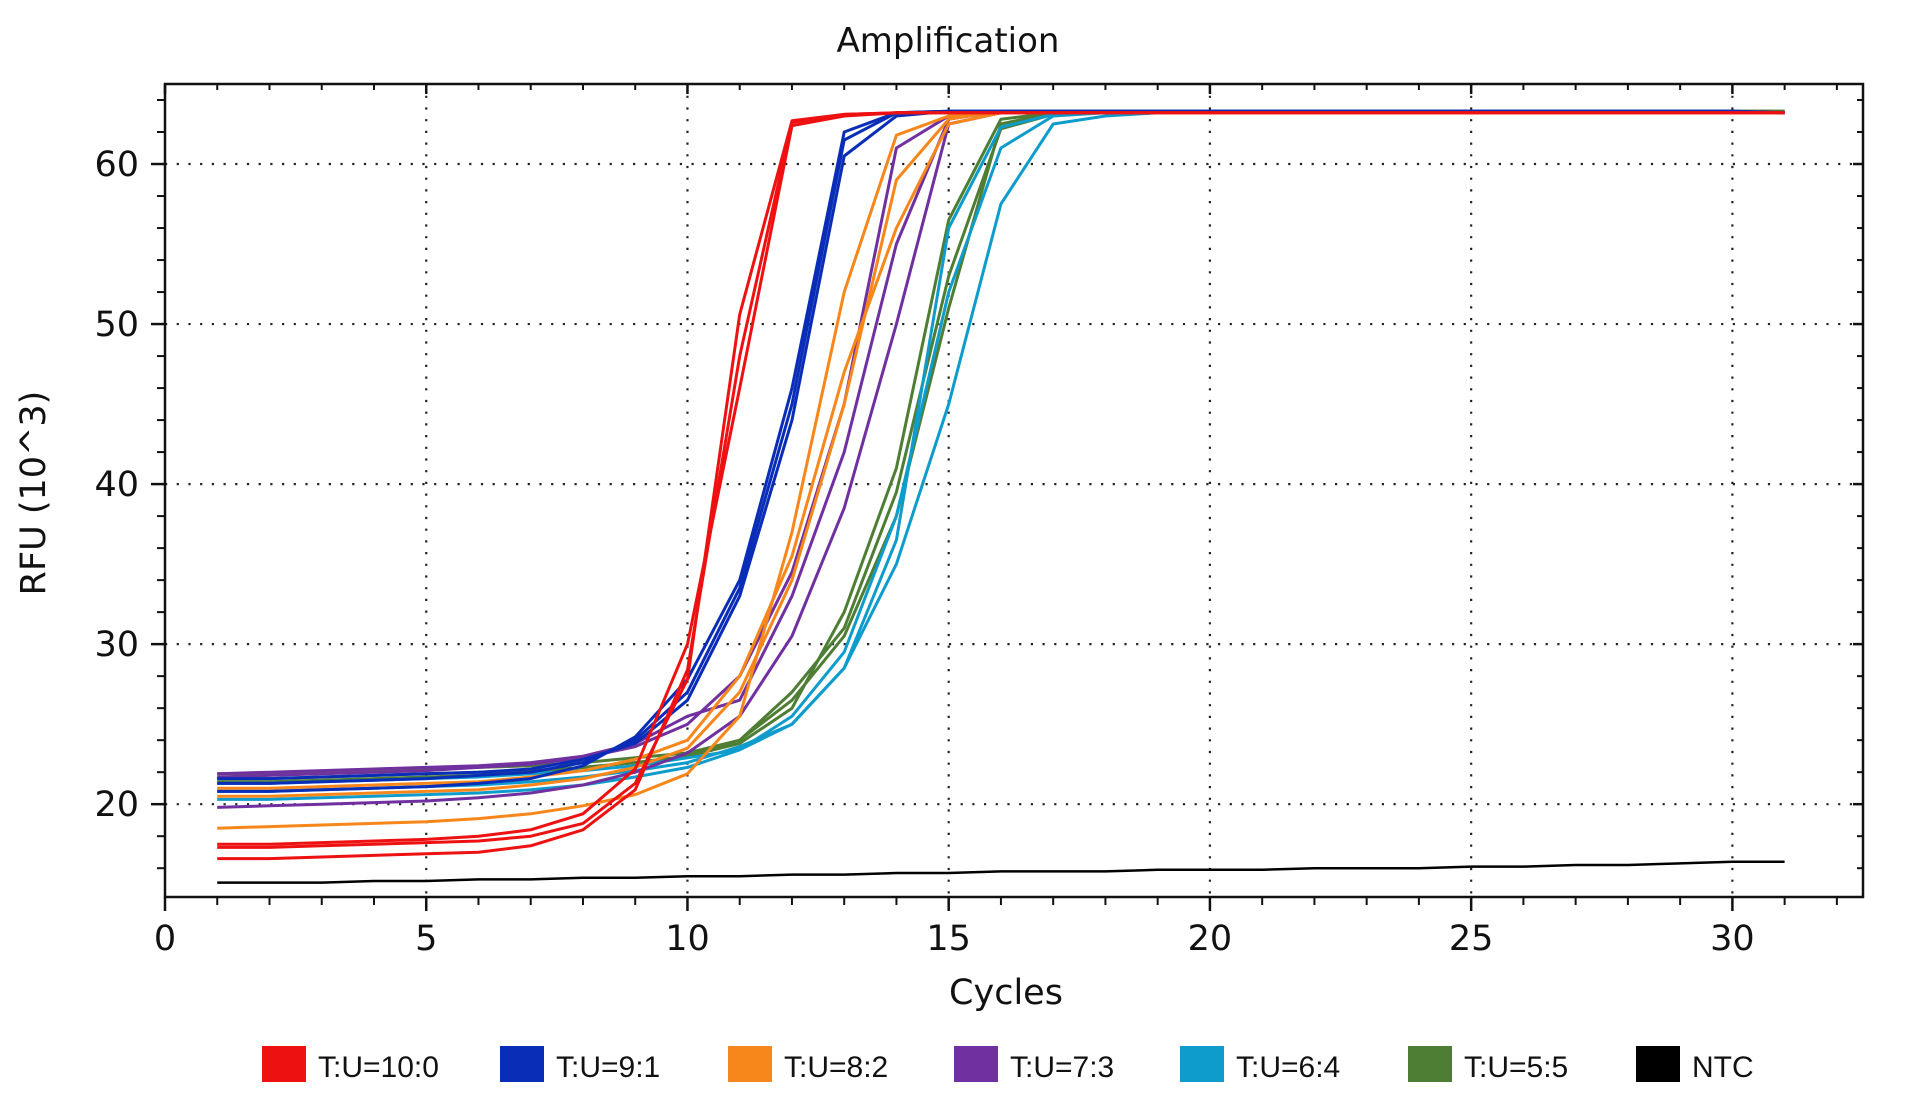 Image resolution: width=1920 pixels, height=1109 pixels. What do you see at coordinates (116, 805) in the screenshot?
I see `y-tick-label: 20` at bounding box center [116, 805].